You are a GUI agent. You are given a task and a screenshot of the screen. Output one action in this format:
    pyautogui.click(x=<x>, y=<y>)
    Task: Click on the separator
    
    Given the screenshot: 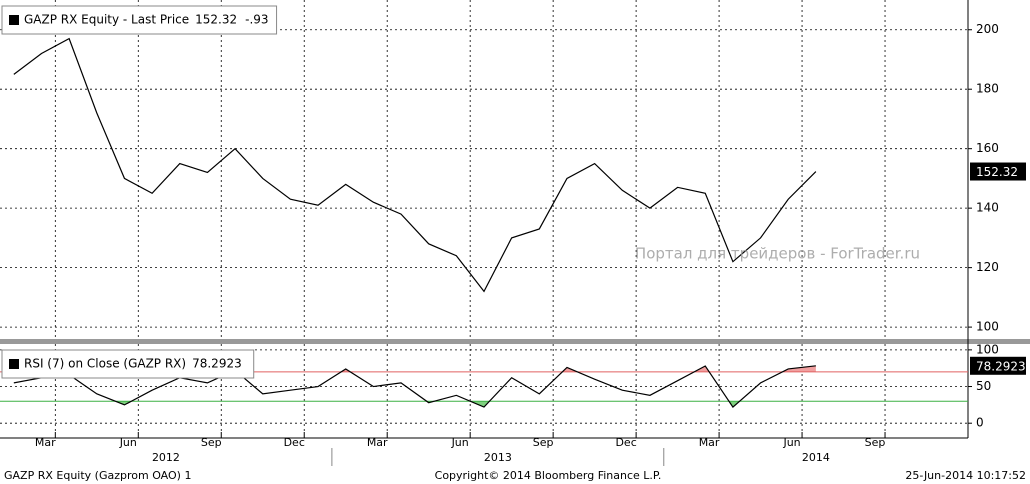 What is the action you would take?
    pyautogui.click(x=515, y=341)
    